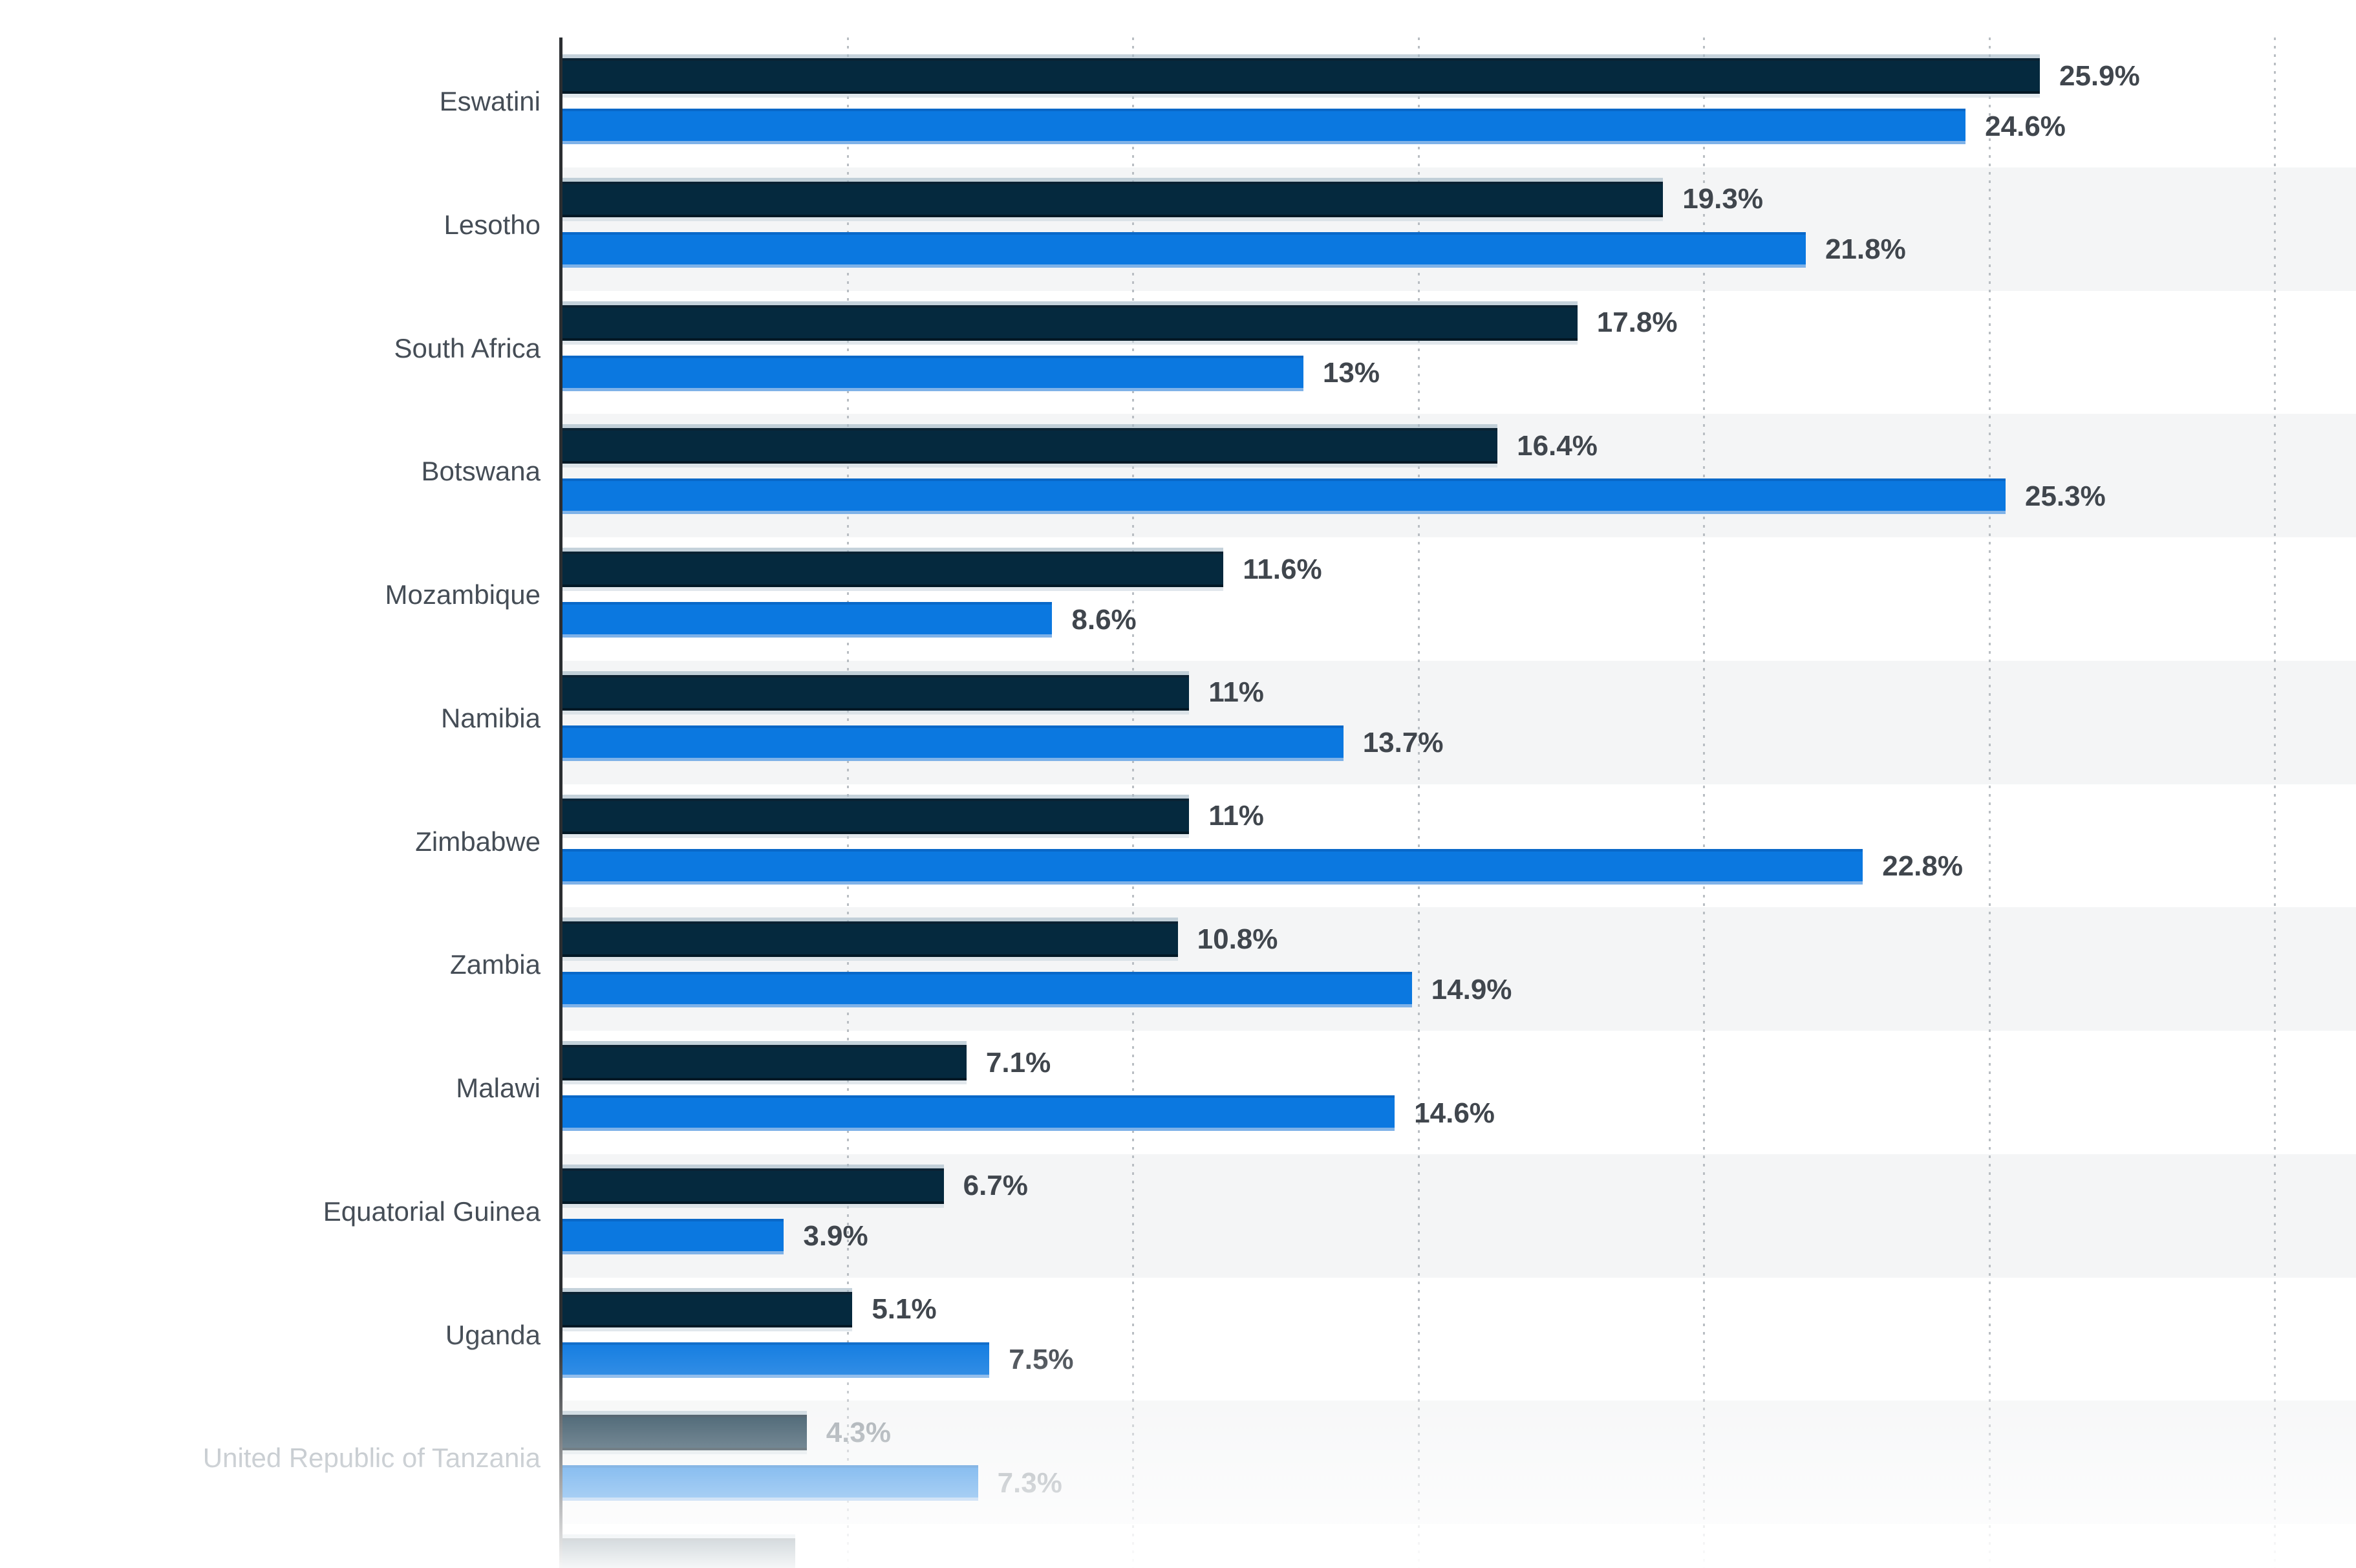 This screenshot has height=1568, width=2356. Describe the element at coordinates (1455, 1113) in the screenshot. I see `blue-bar-value-malawi: 14.6%` at that location.